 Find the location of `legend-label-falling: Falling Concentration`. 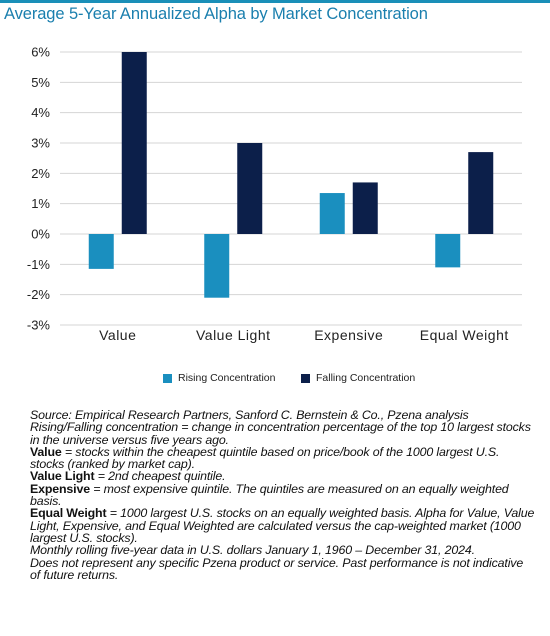

legend-label-falling: Falling Concentration is located at coordinates (366, 378).